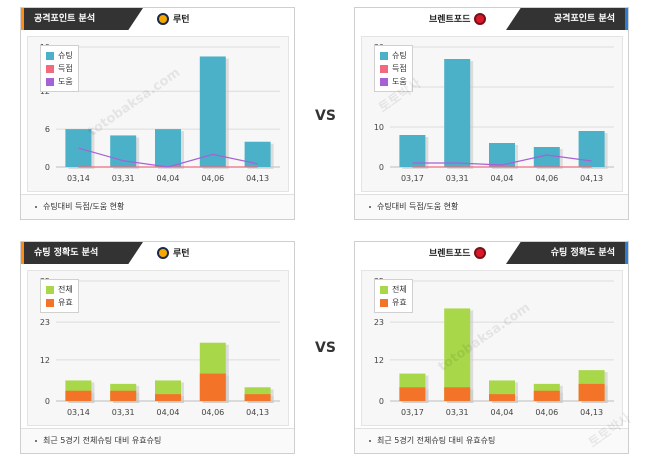 Image resolution: width=650 pixels, height=469 pixels. Describe the element at coordinates (399, 55) in the screenshot. I see `legend-label: 슈팅` at that location.